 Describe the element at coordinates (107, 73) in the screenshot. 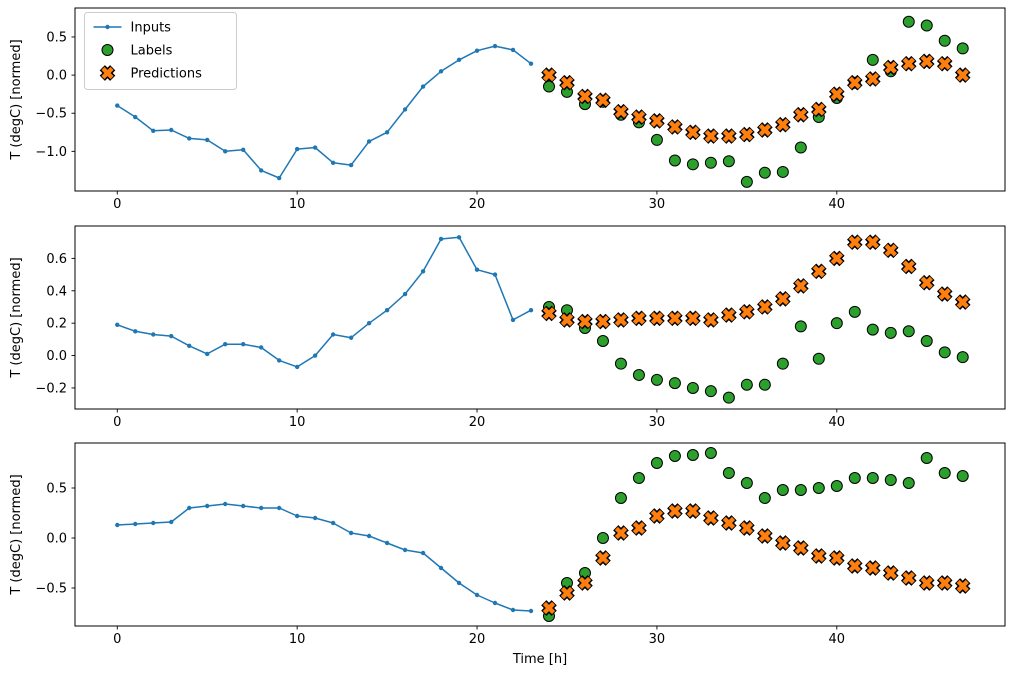

I see `legend-predictions-x-glyph` at that location.